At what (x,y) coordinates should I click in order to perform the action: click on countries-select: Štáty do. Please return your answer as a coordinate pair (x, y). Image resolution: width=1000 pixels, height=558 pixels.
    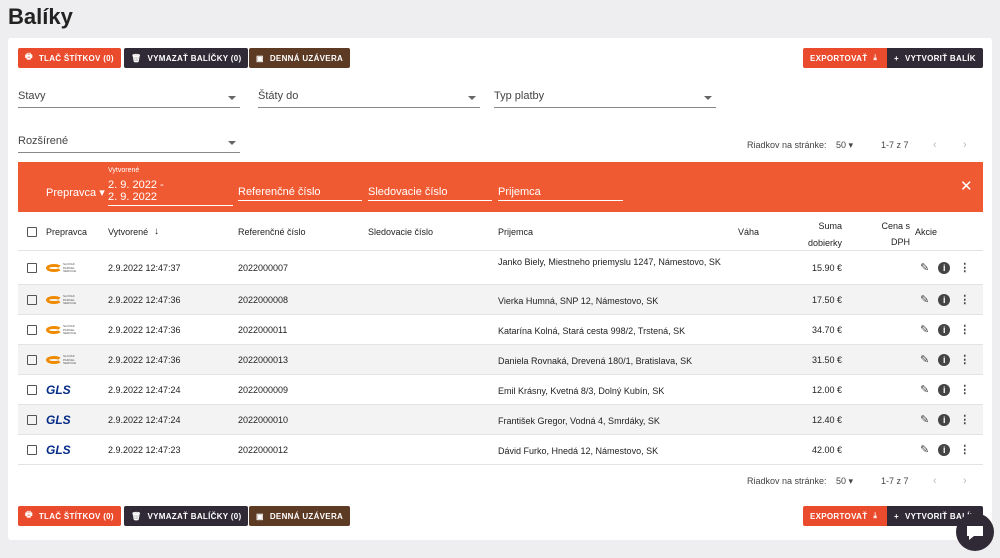
    Looking at the image, I should click on (369, 97).